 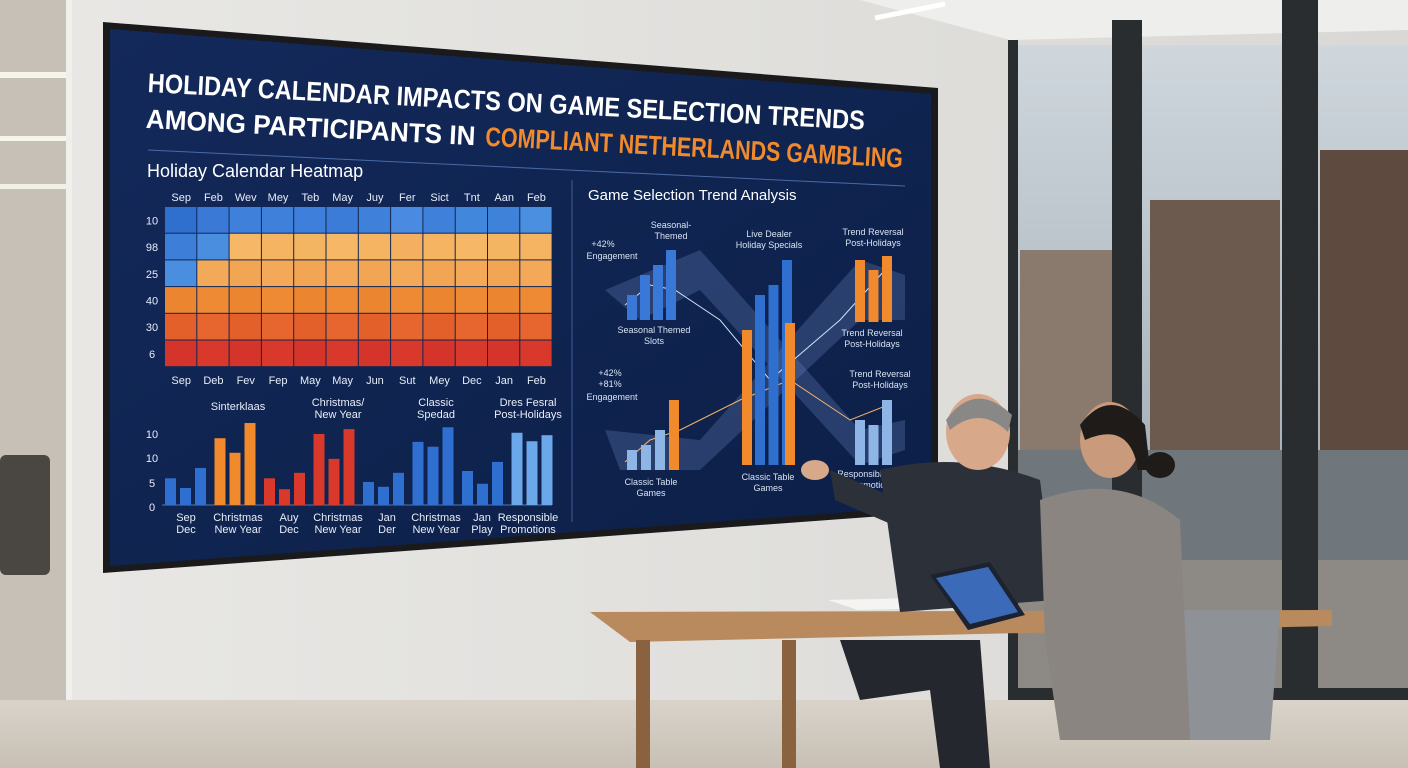 I want to click on woman-hair, so click(x=1115, y=437).